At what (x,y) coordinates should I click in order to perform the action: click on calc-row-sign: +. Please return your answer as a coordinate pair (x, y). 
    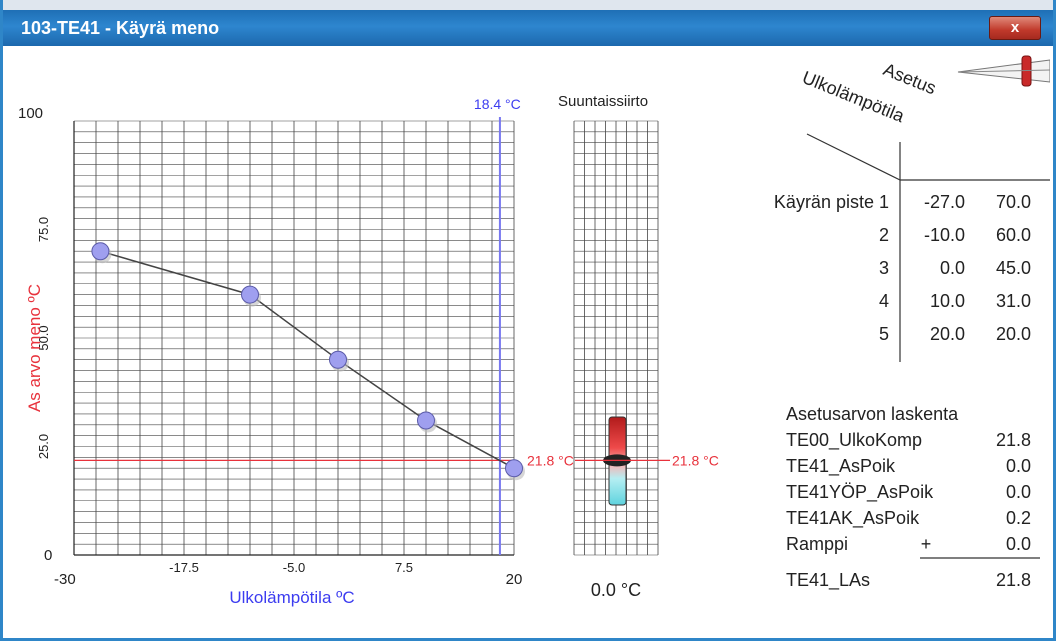
    Looking at the image, I should click on (926, 544).